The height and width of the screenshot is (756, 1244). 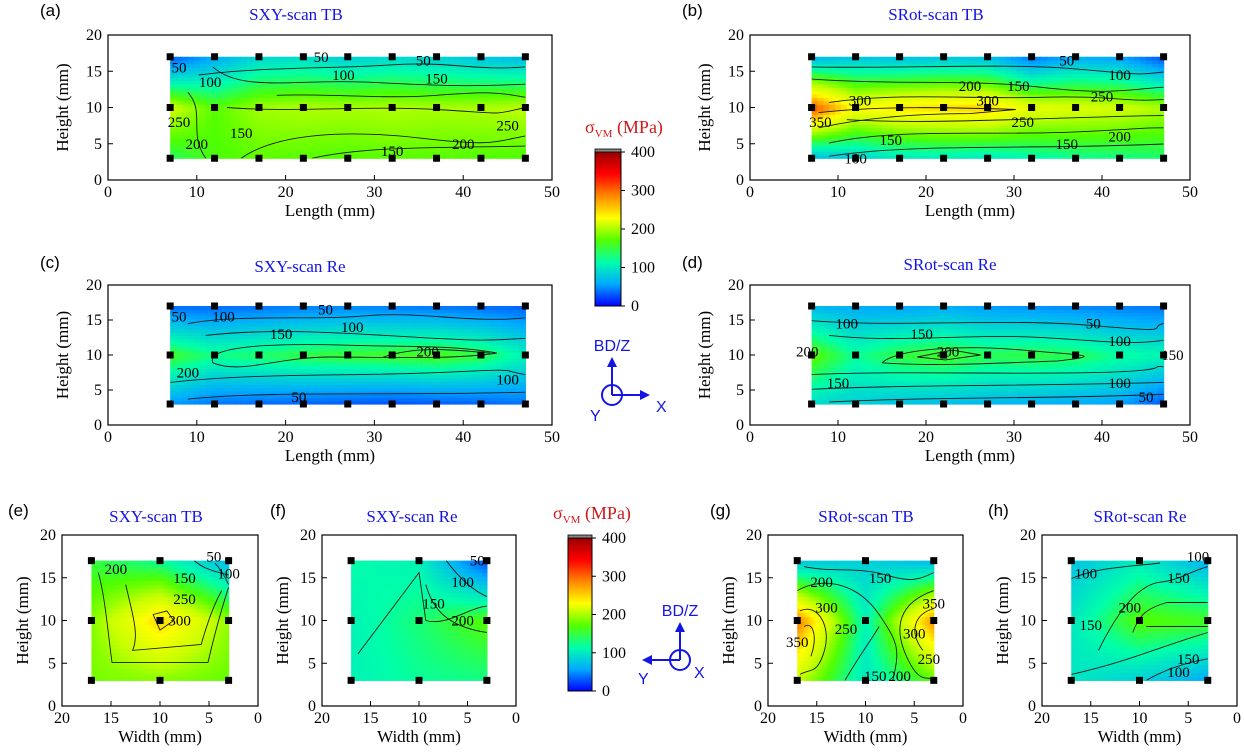 What do you see at coordinates (635, 306) in the screenshot?
I see `colorbar-tick-label: 0` at bounding box center [635, 306].